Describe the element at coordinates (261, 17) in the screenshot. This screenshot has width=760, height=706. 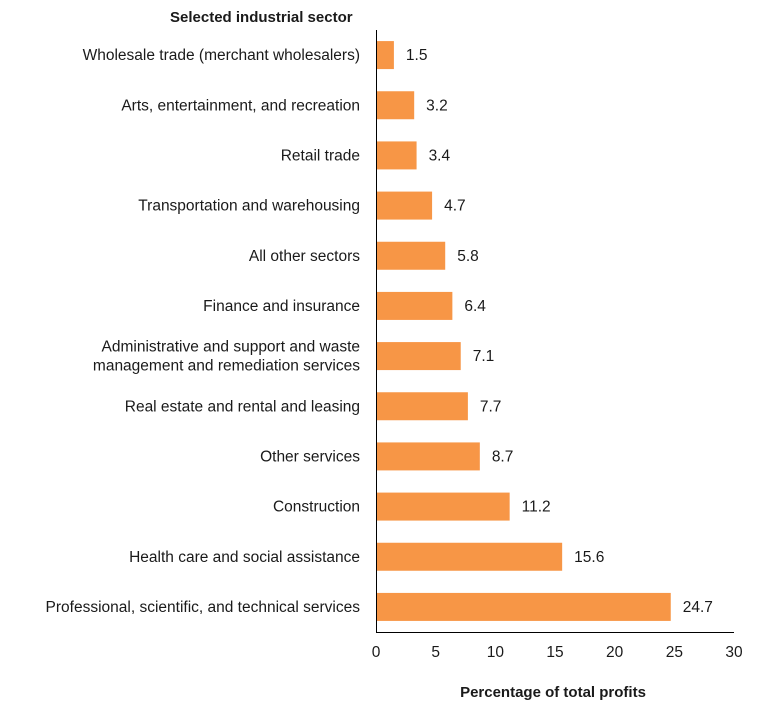
I see `chart-title: Selected industrial sector` at that location.